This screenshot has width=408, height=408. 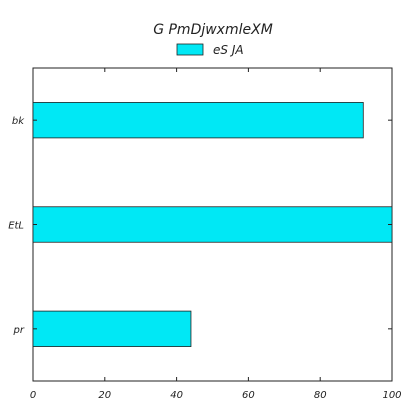 I want to click on x-tick-label-60: 60, so click(x=248, y=395).